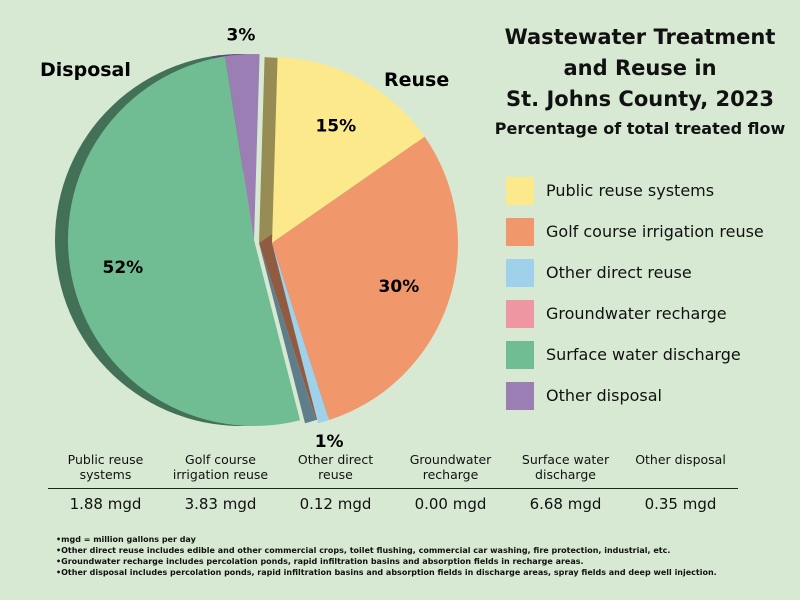 The image size is (800, 600). What do you see at coordinates (680, 459) in the screenshot?
I see `header-line: Other disposal` at bounding box center [680, 459].